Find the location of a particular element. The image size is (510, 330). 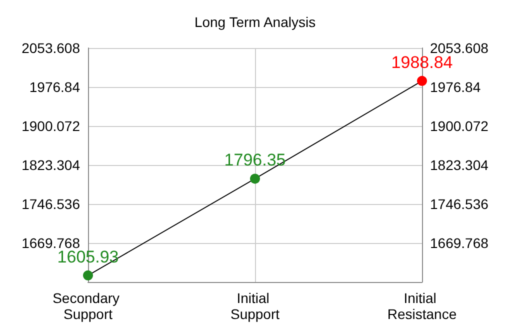

y-tick-label: 1823.304 is located at coordinates (51, 165).